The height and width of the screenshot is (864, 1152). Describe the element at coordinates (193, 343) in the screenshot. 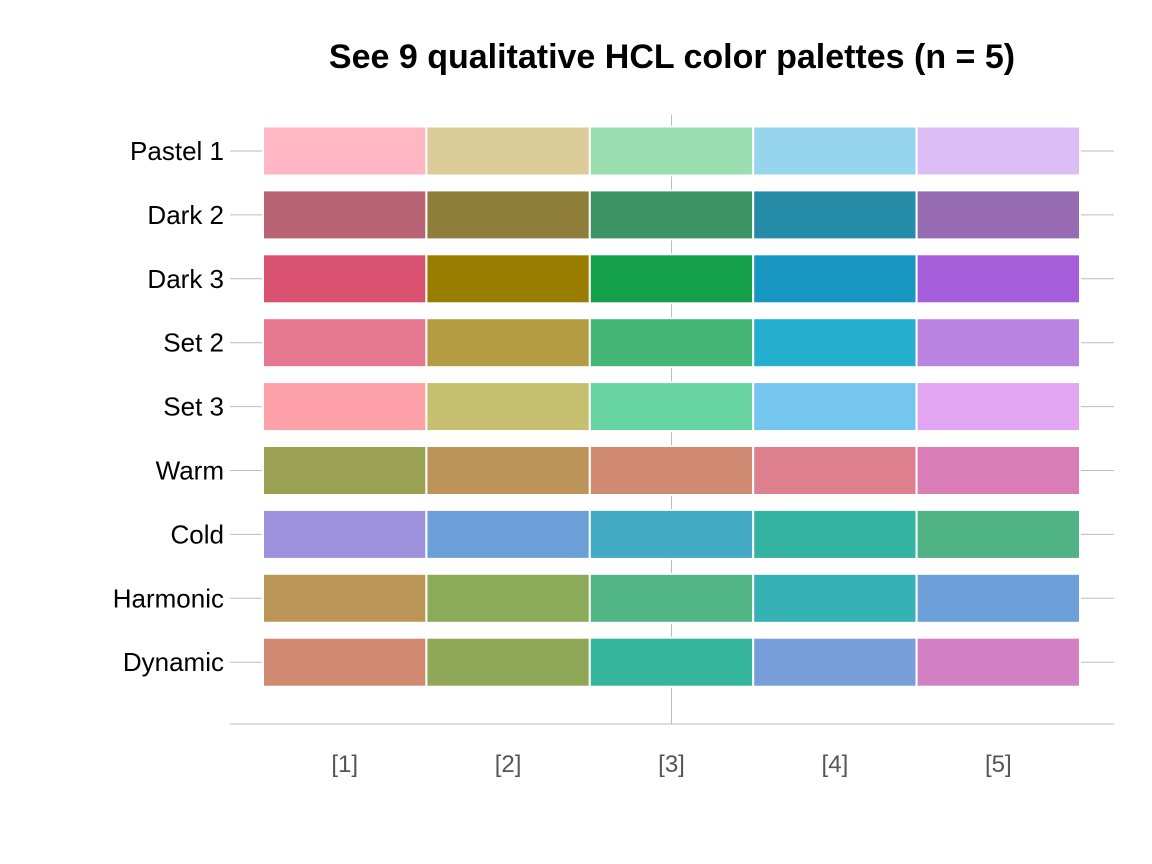

I see `row-label: Set 2` at that location.